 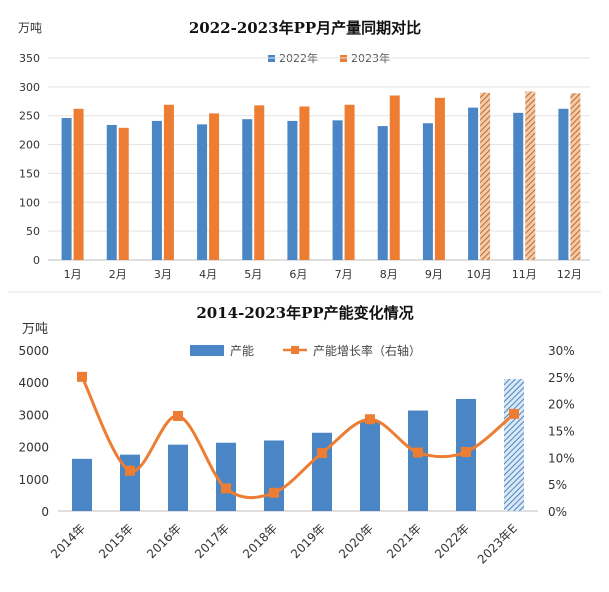 What do you see at coordinates (68, 541) in the screenshot?
I see `chart2-xtick-label: 2014年` at bounding box center [68, 541].